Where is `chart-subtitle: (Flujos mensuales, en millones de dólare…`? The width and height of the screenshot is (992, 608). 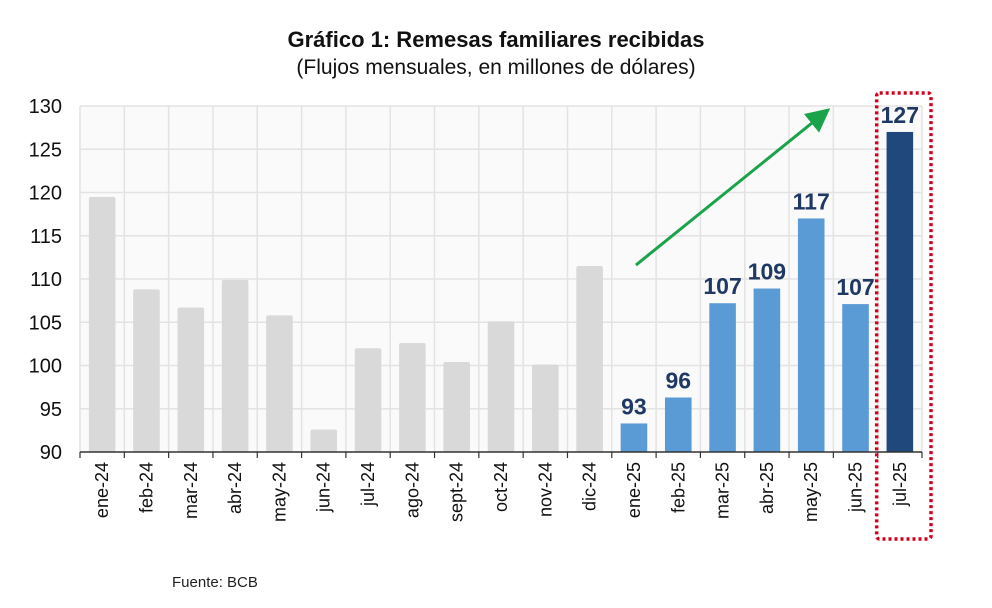
chart-subtitle: (Flujos mensuales, en millones de dólare… is located at coordinates (496, 67).